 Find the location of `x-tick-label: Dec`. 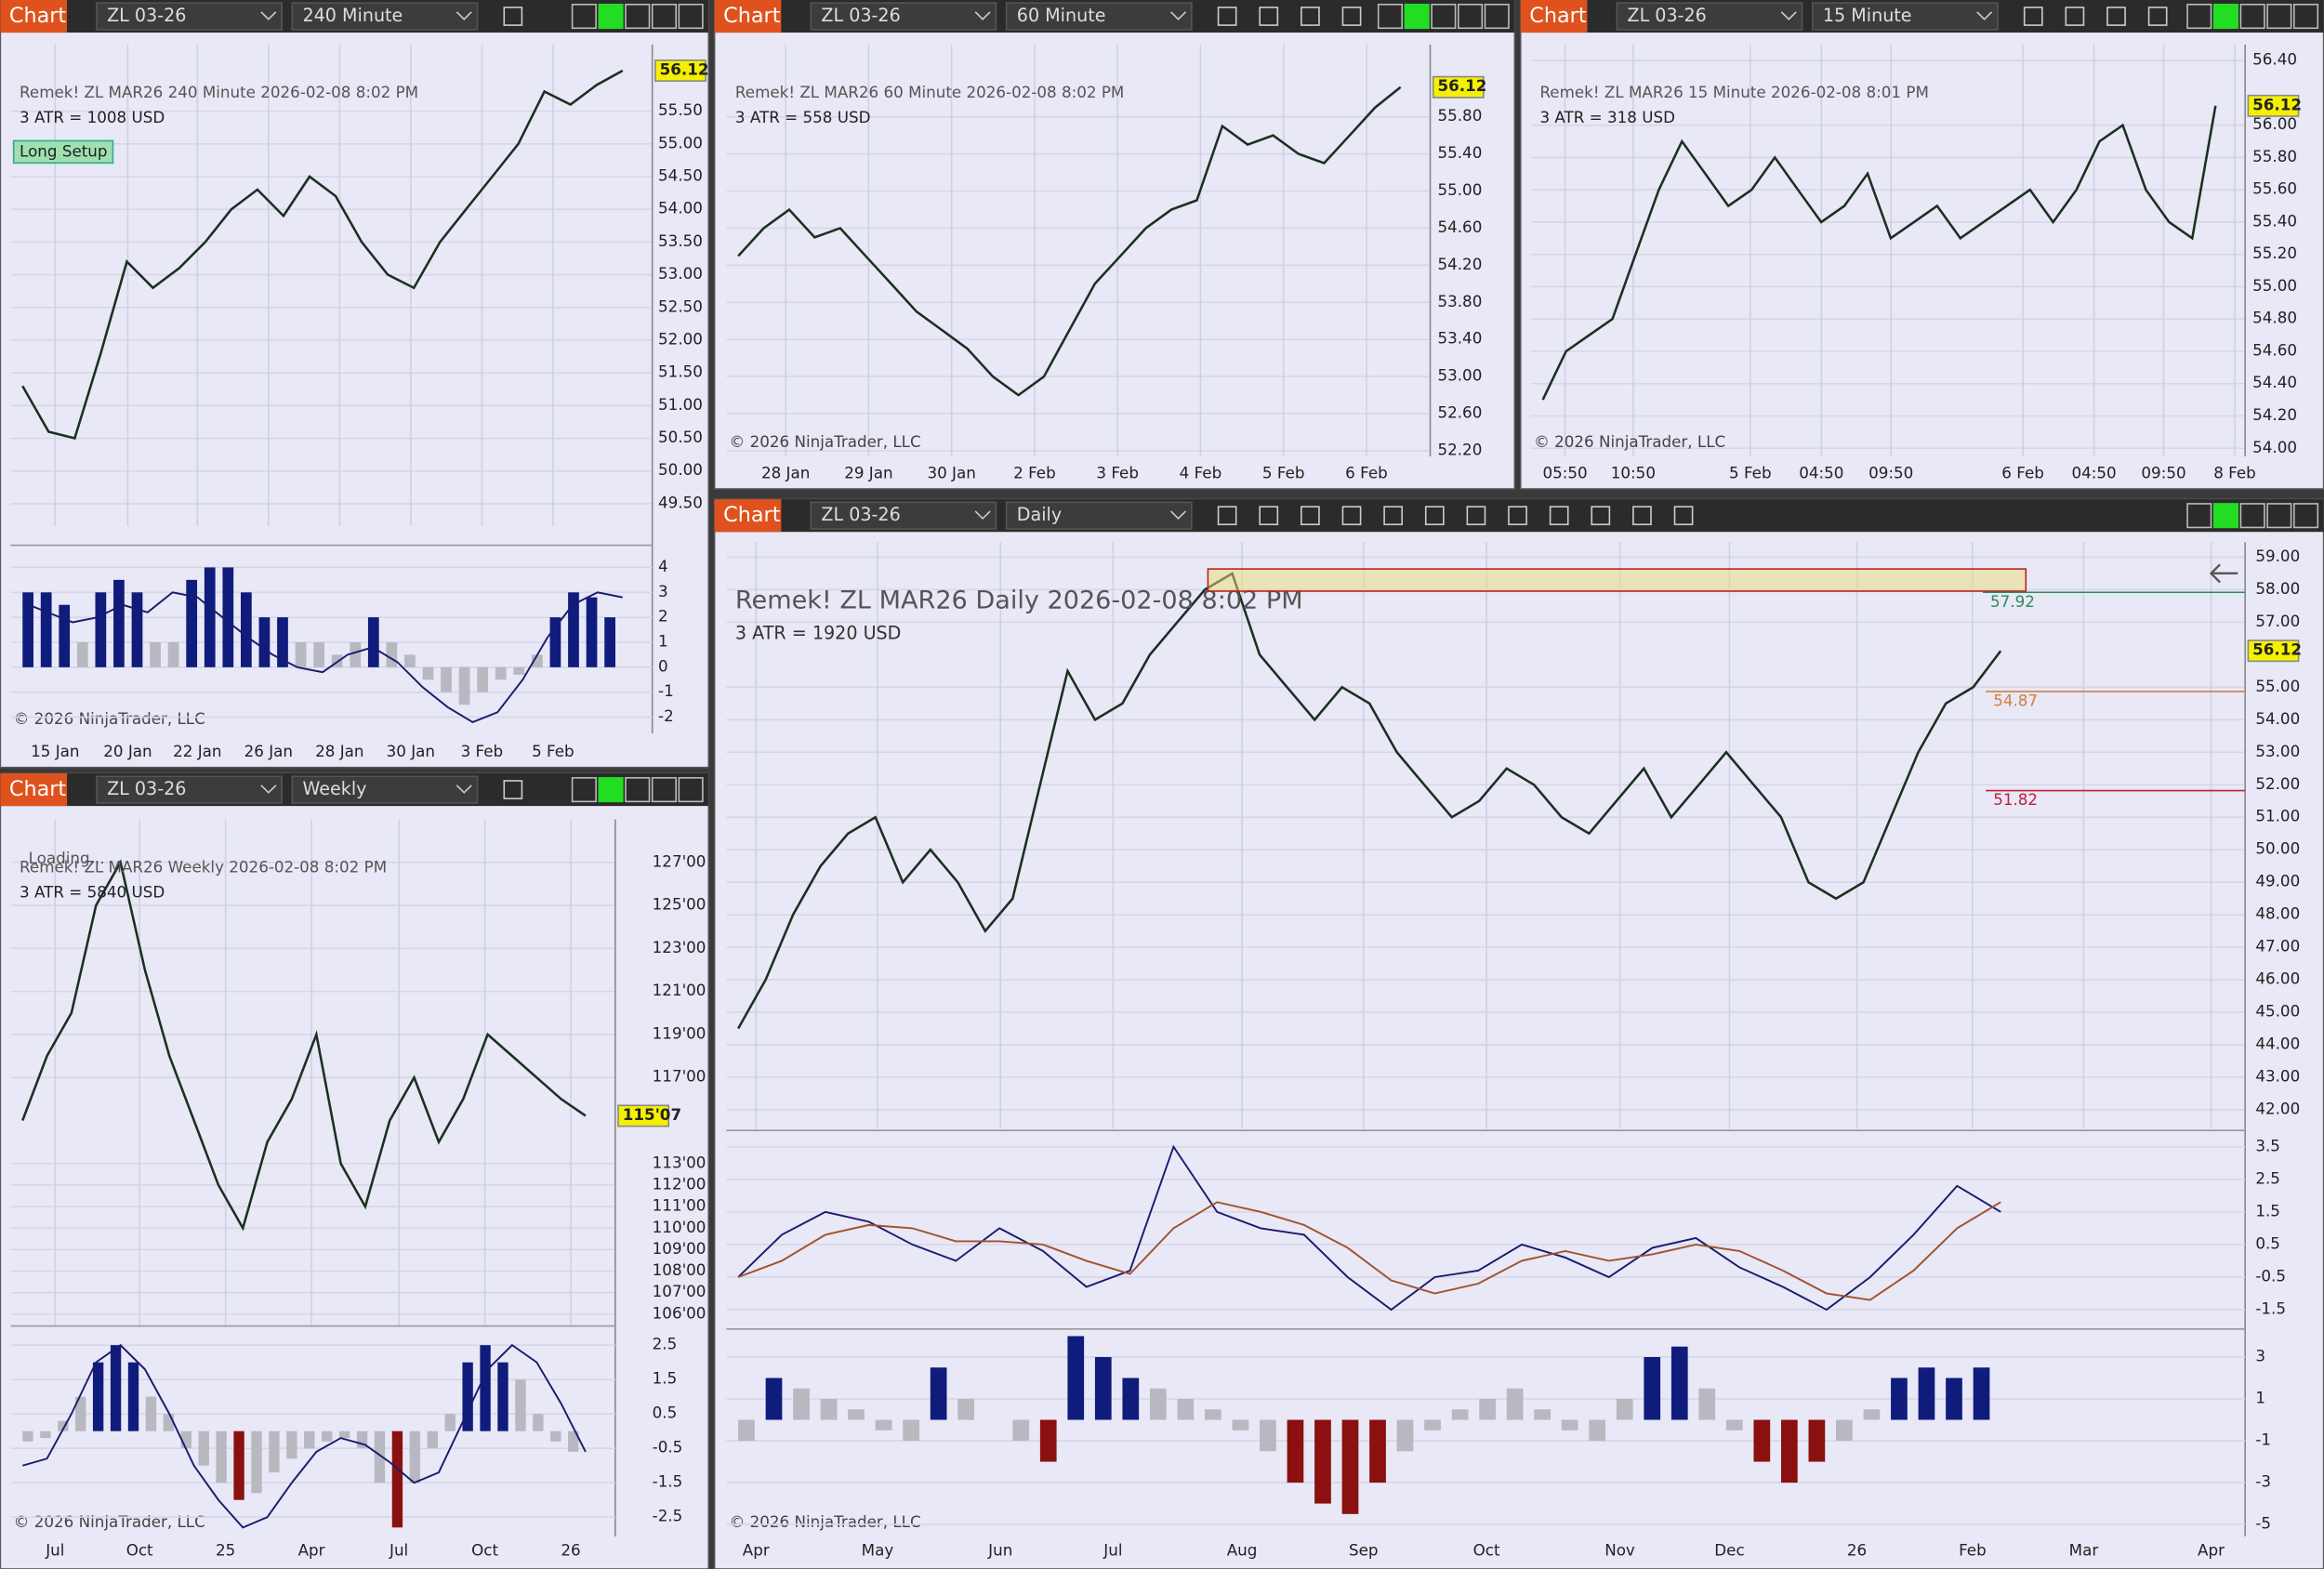

x-tick-label: Dec is located at coordinates (1729, 1549).